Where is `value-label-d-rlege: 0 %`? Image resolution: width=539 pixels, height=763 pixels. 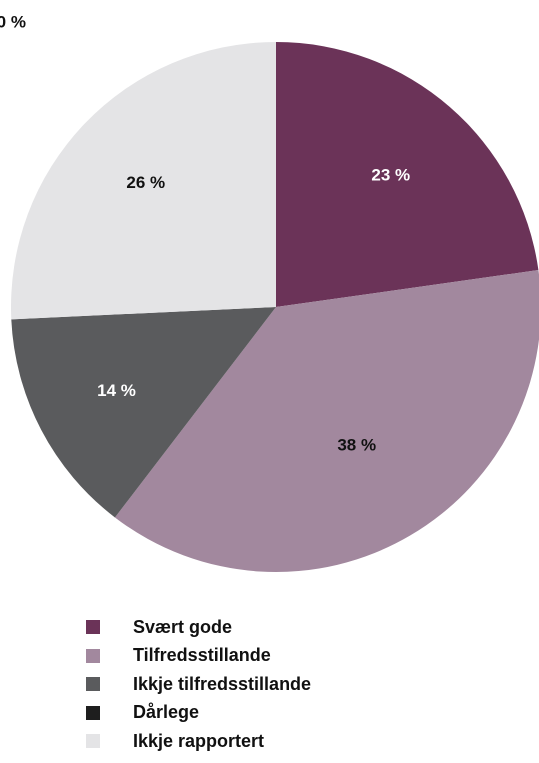
value-label-d-rlege: 0 % is located at coordinates (13, 22).